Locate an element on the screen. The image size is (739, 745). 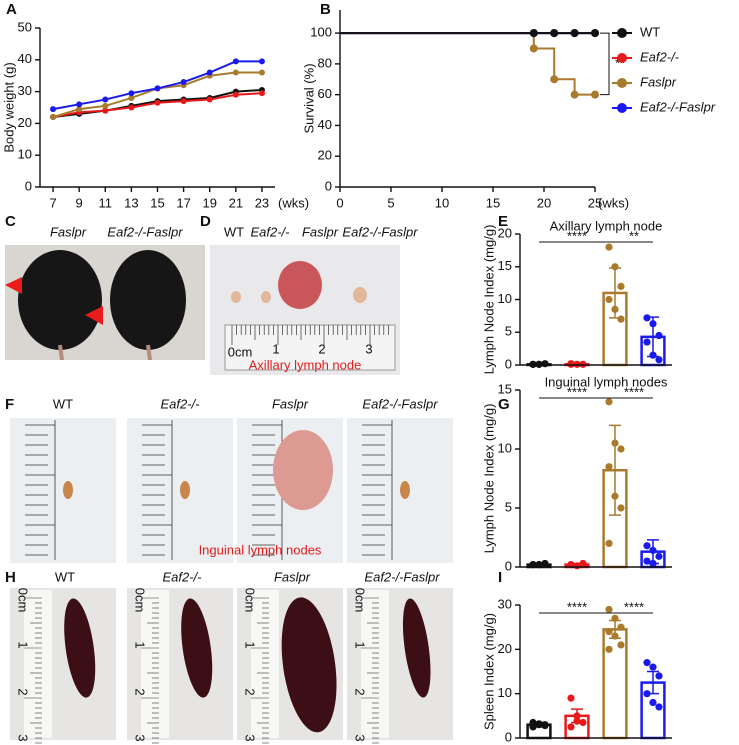
panel-label: E is located at coordinates (503, 221).